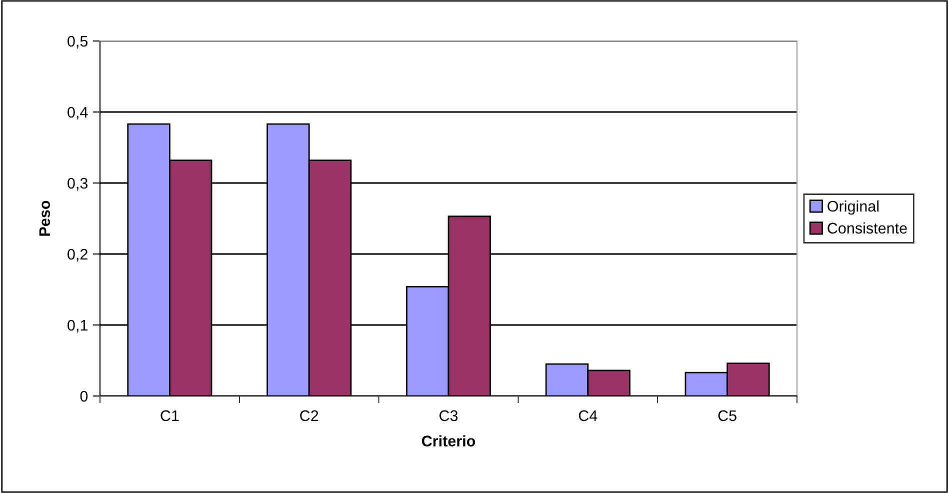  What do you see at coordinates (84, 396) in the screenshot?
I see `y-tick-label: 0` at bounding box center [84, 396].